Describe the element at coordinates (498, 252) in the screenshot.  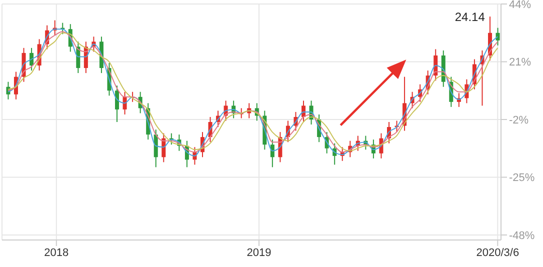
I see `x-tick-label: 2020/3/6` at that location.